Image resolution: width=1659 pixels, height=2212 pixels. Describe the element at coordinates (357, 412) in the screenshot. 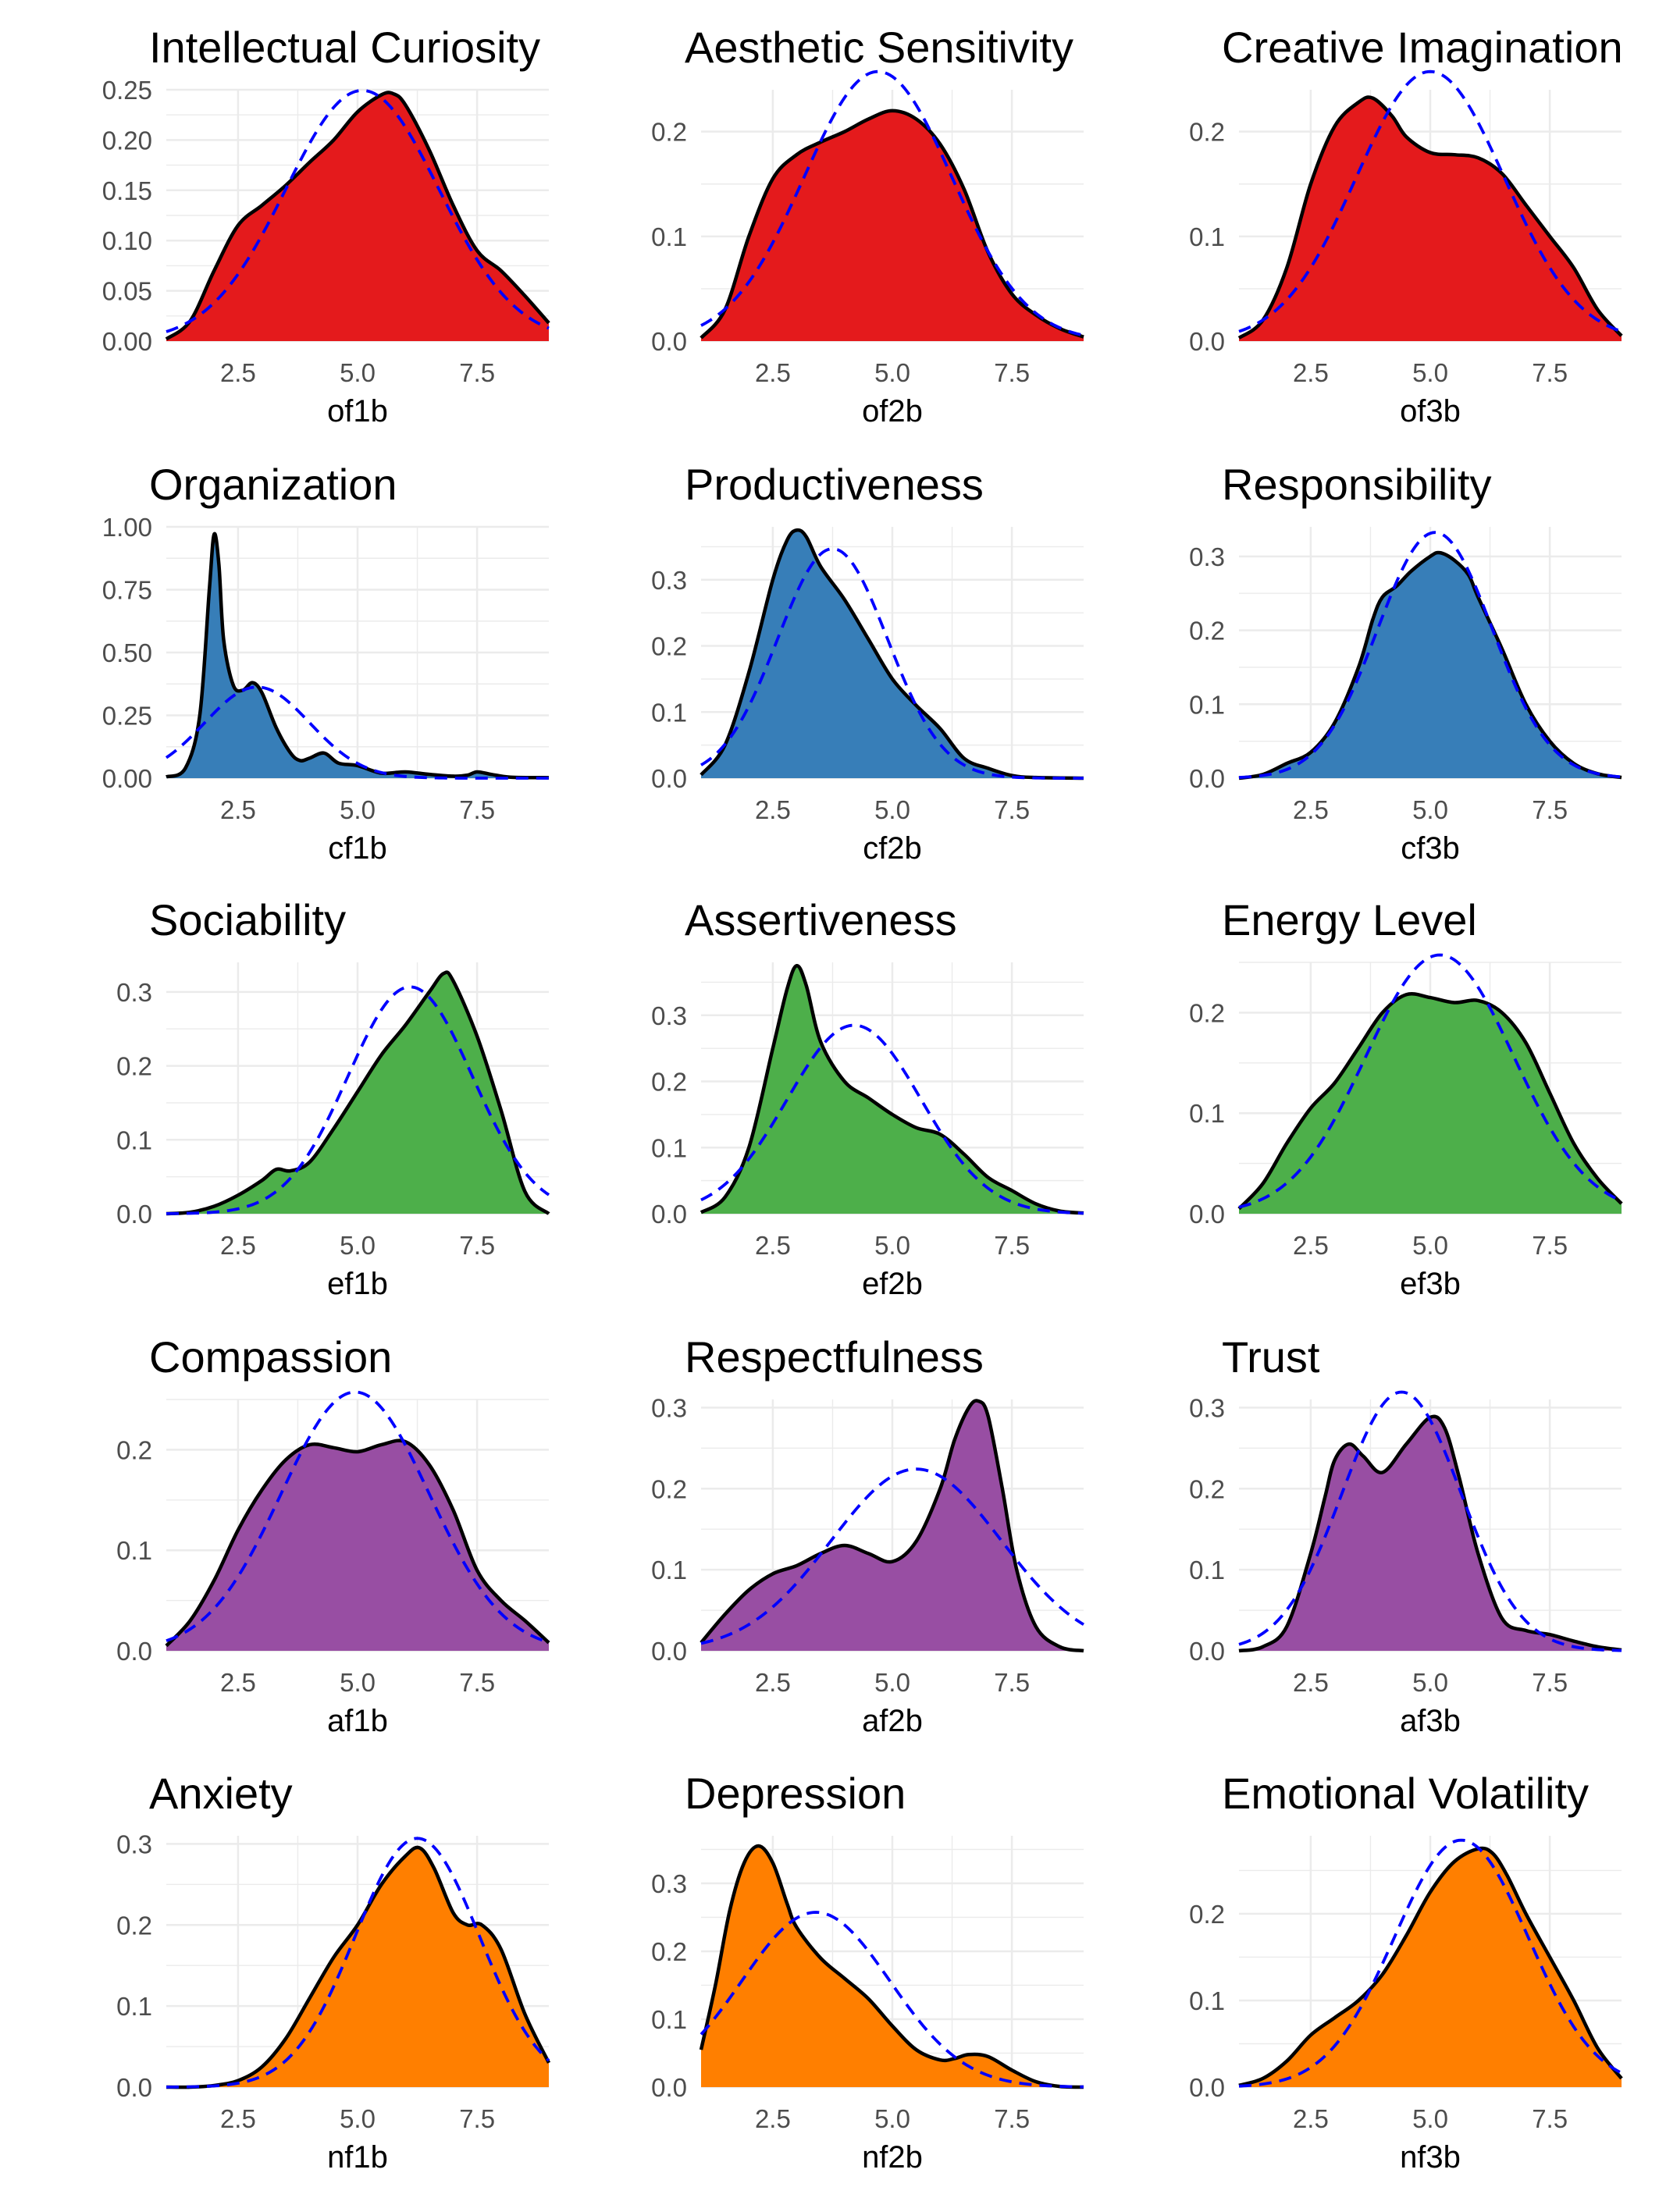

I see `x-axis-title: of1b` at that location.